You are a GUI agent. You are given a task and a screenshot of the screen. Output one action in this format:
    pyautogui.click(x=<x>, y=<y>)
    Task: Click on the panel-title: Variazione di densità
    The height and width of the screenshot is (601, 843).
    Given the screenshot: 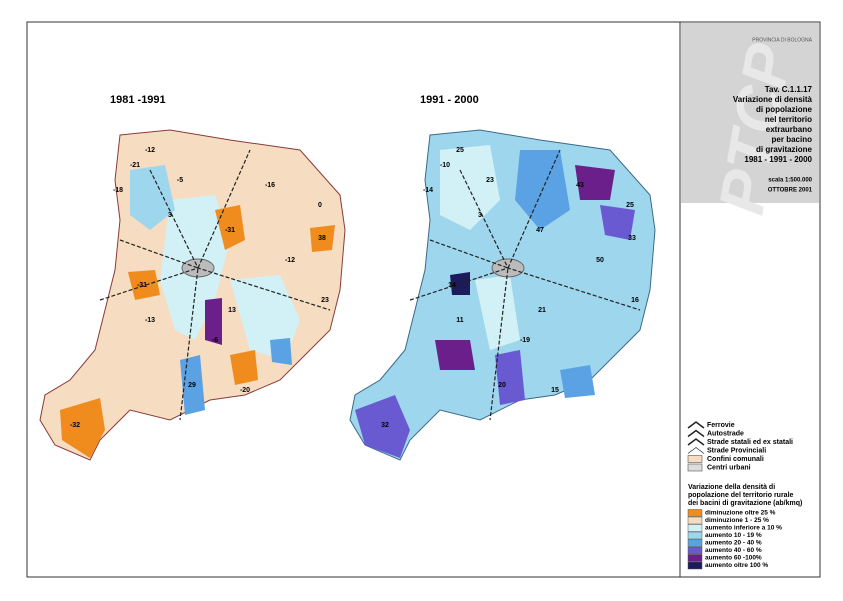 What is the action you would take?
    pyautogui.click(x=773, y=99)
    